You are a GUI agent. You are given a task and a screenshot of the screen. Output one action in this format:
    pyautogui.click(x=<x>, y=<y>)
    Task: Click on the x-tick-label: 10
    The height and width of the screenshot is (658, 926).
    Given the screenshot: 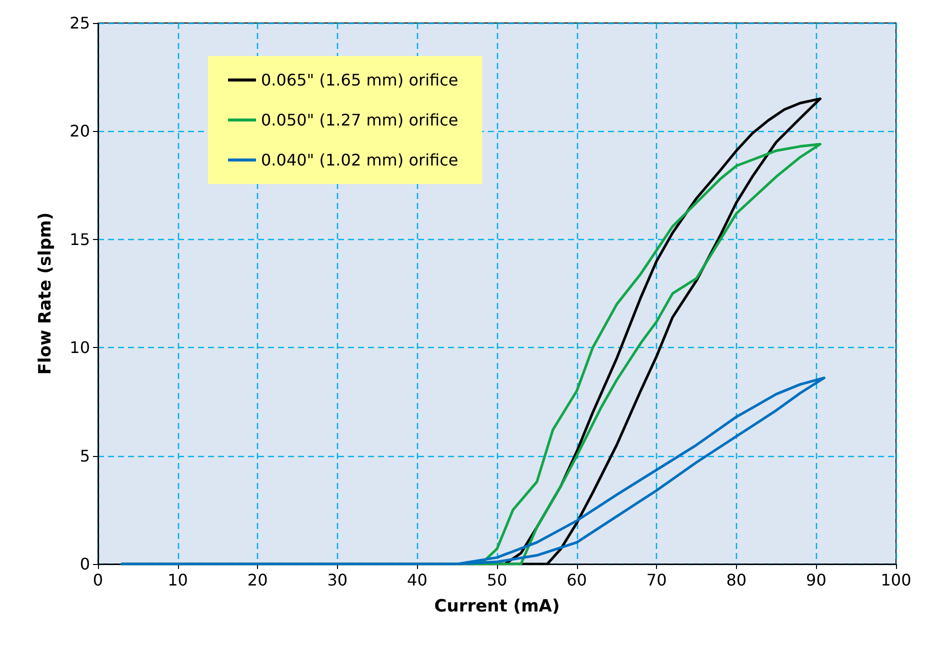 What is the action you would take?
    pyautogui.click(x=178, y=580)
    